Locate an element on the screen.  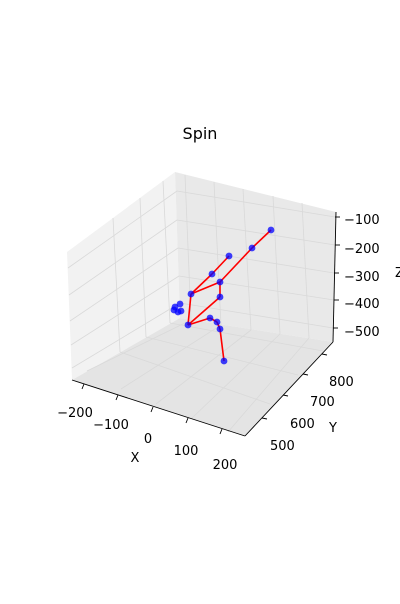
y-tick-label: 500 is located at coordinates (282, 446).